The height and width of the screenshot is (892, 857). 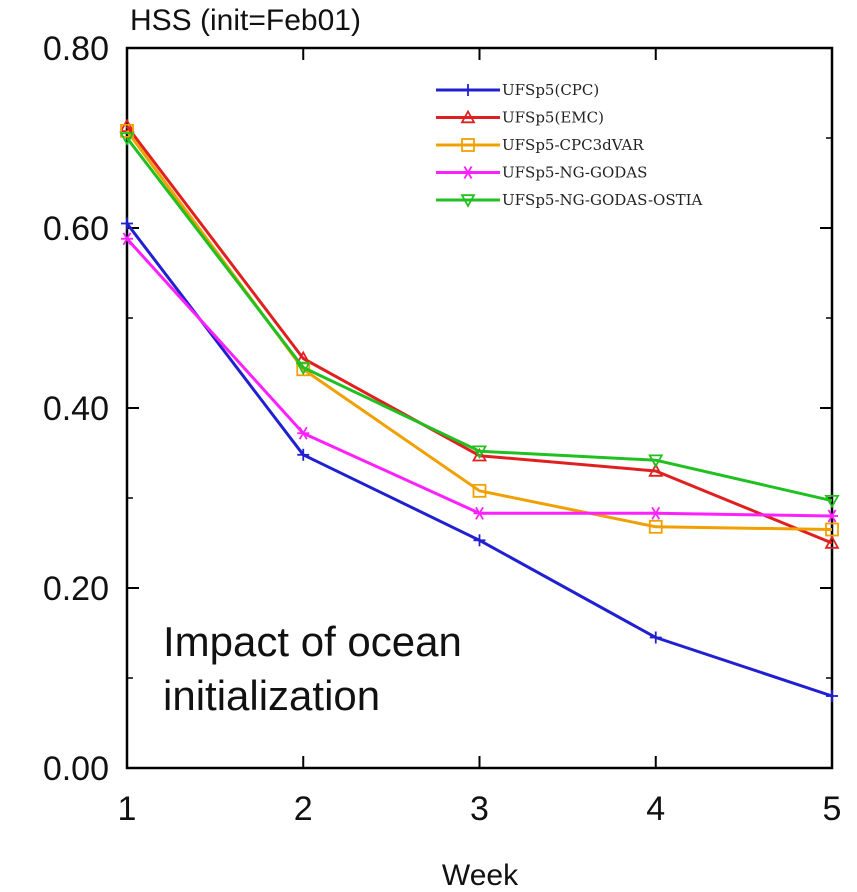 What do you see at coordinates (574, 173) in the screenshot?
I see `legend-label: UFSp5-NG-GODAS` at bounding box center [574, 173].